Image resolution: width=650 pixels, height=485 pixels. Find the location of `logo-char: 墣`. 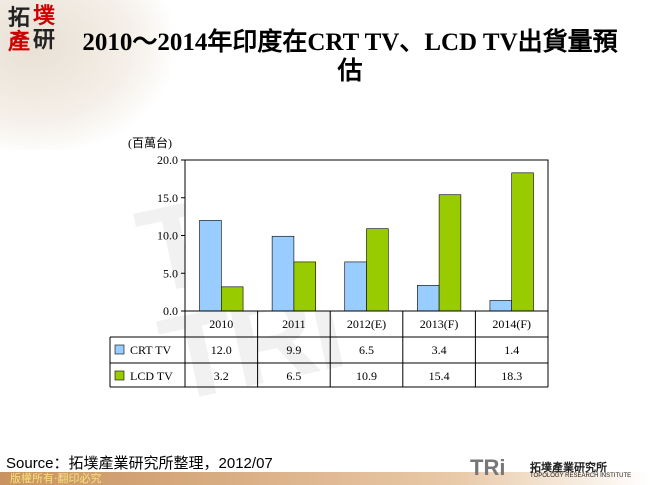

logo-char: 墣 is located at coordinates (44, 16).